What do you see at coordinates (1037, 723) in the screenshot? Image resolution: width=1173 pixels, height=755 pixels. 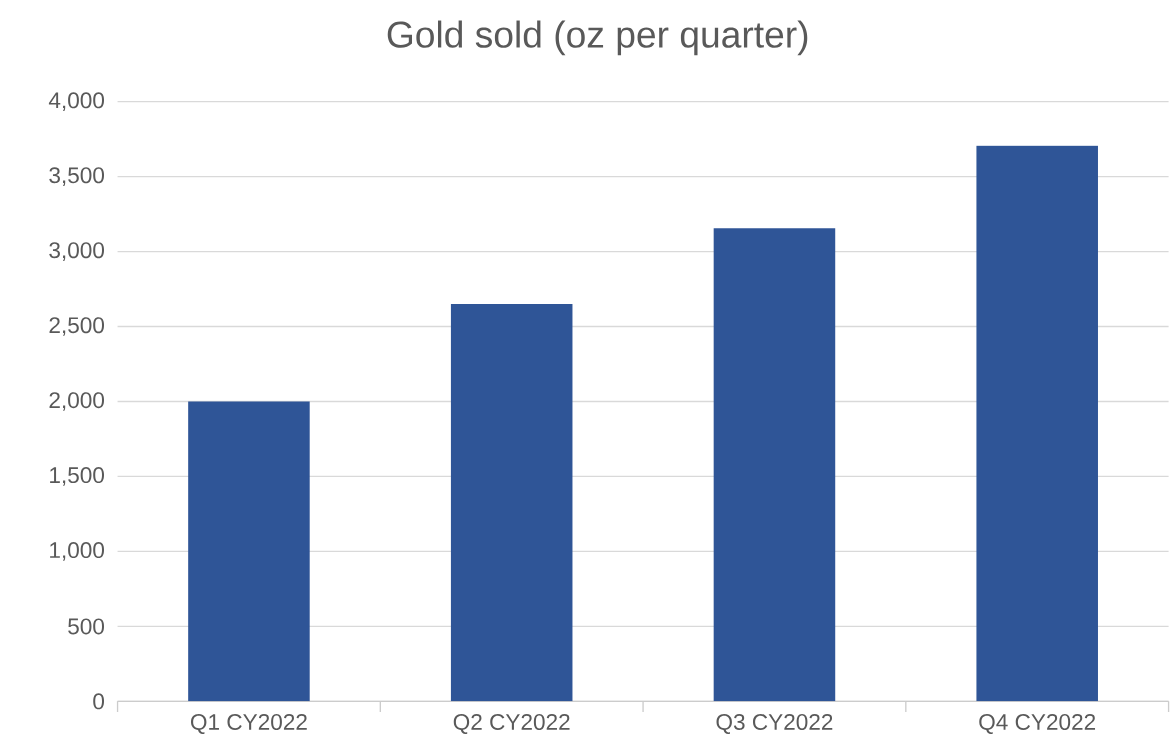 I see `x-tick-label: Q4 CY2022` at bounding box center [1037, 723].